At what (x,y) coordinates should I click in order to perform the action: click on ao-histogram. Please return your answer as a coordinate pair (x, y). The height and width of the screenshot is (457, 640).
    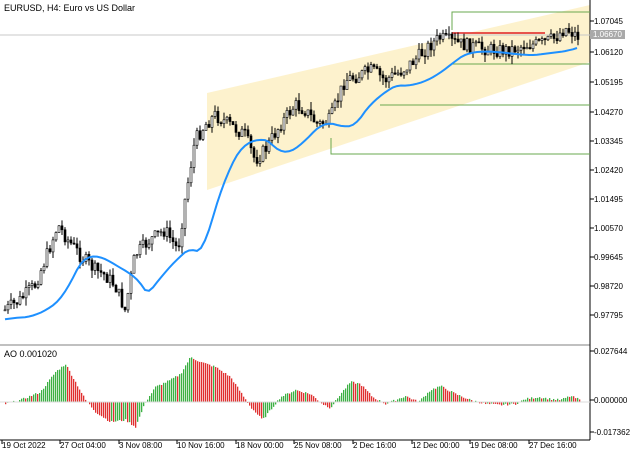
    Looking at the image, I should click on (293, 392).